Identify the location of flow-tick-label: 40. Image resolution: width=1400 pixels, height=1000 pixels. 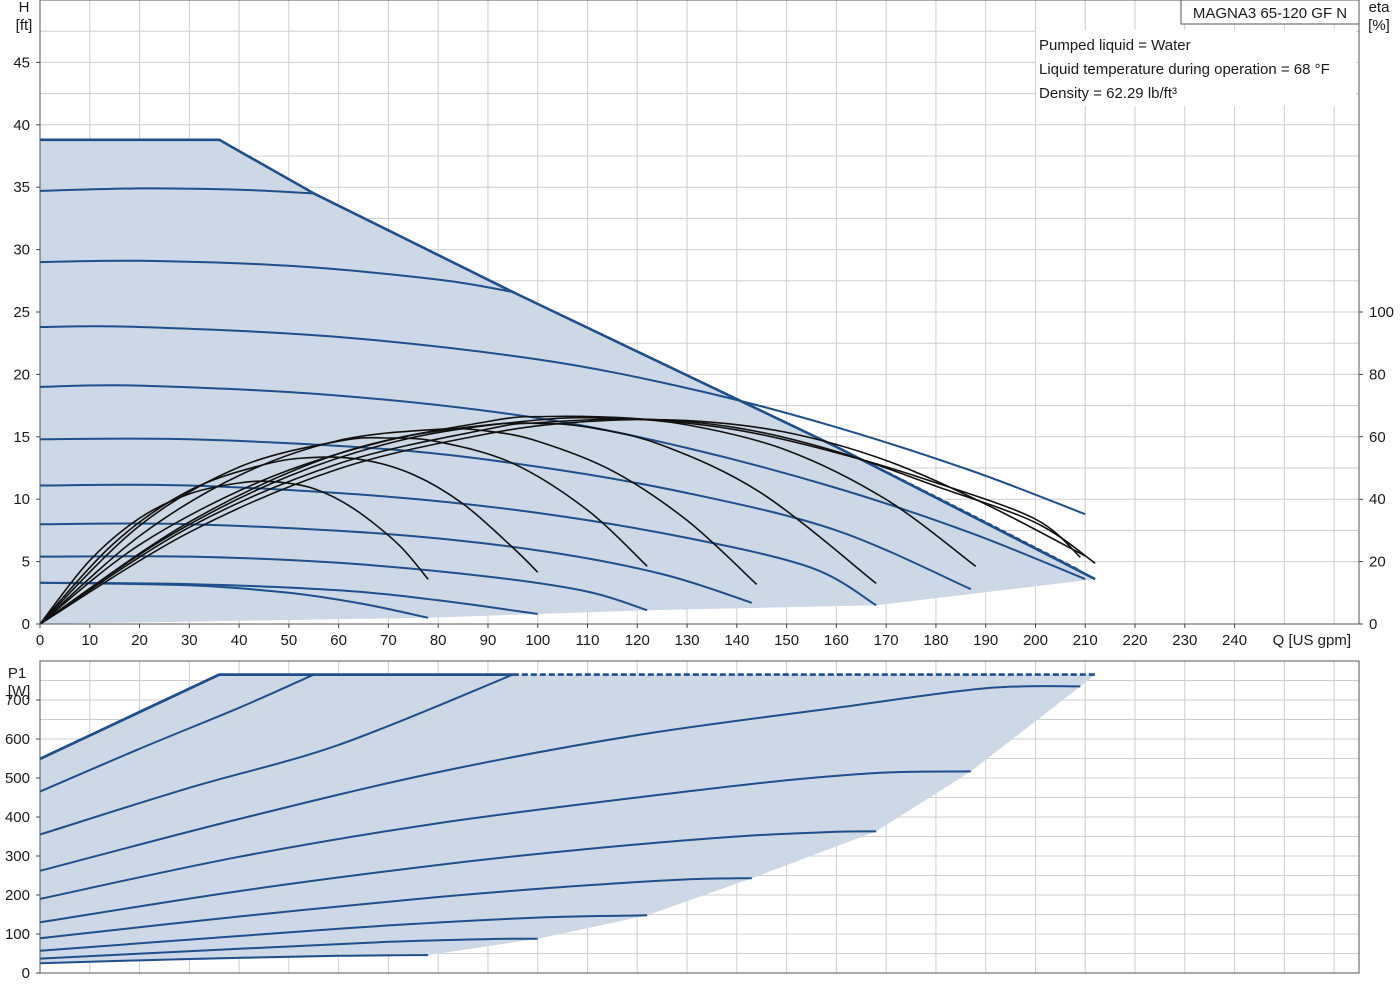
(239, 640).